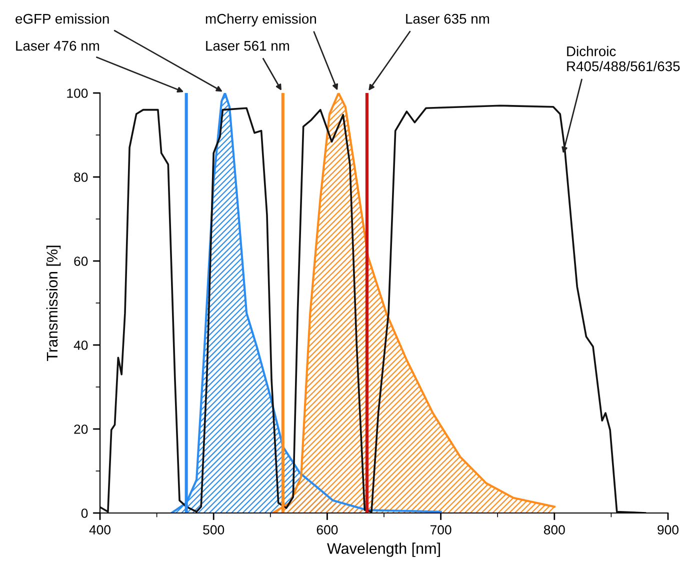  What do you see at coordinates (668, 529) in the screenshot?
I see `x-tick-label: 900` at bounding box center [668, 529].